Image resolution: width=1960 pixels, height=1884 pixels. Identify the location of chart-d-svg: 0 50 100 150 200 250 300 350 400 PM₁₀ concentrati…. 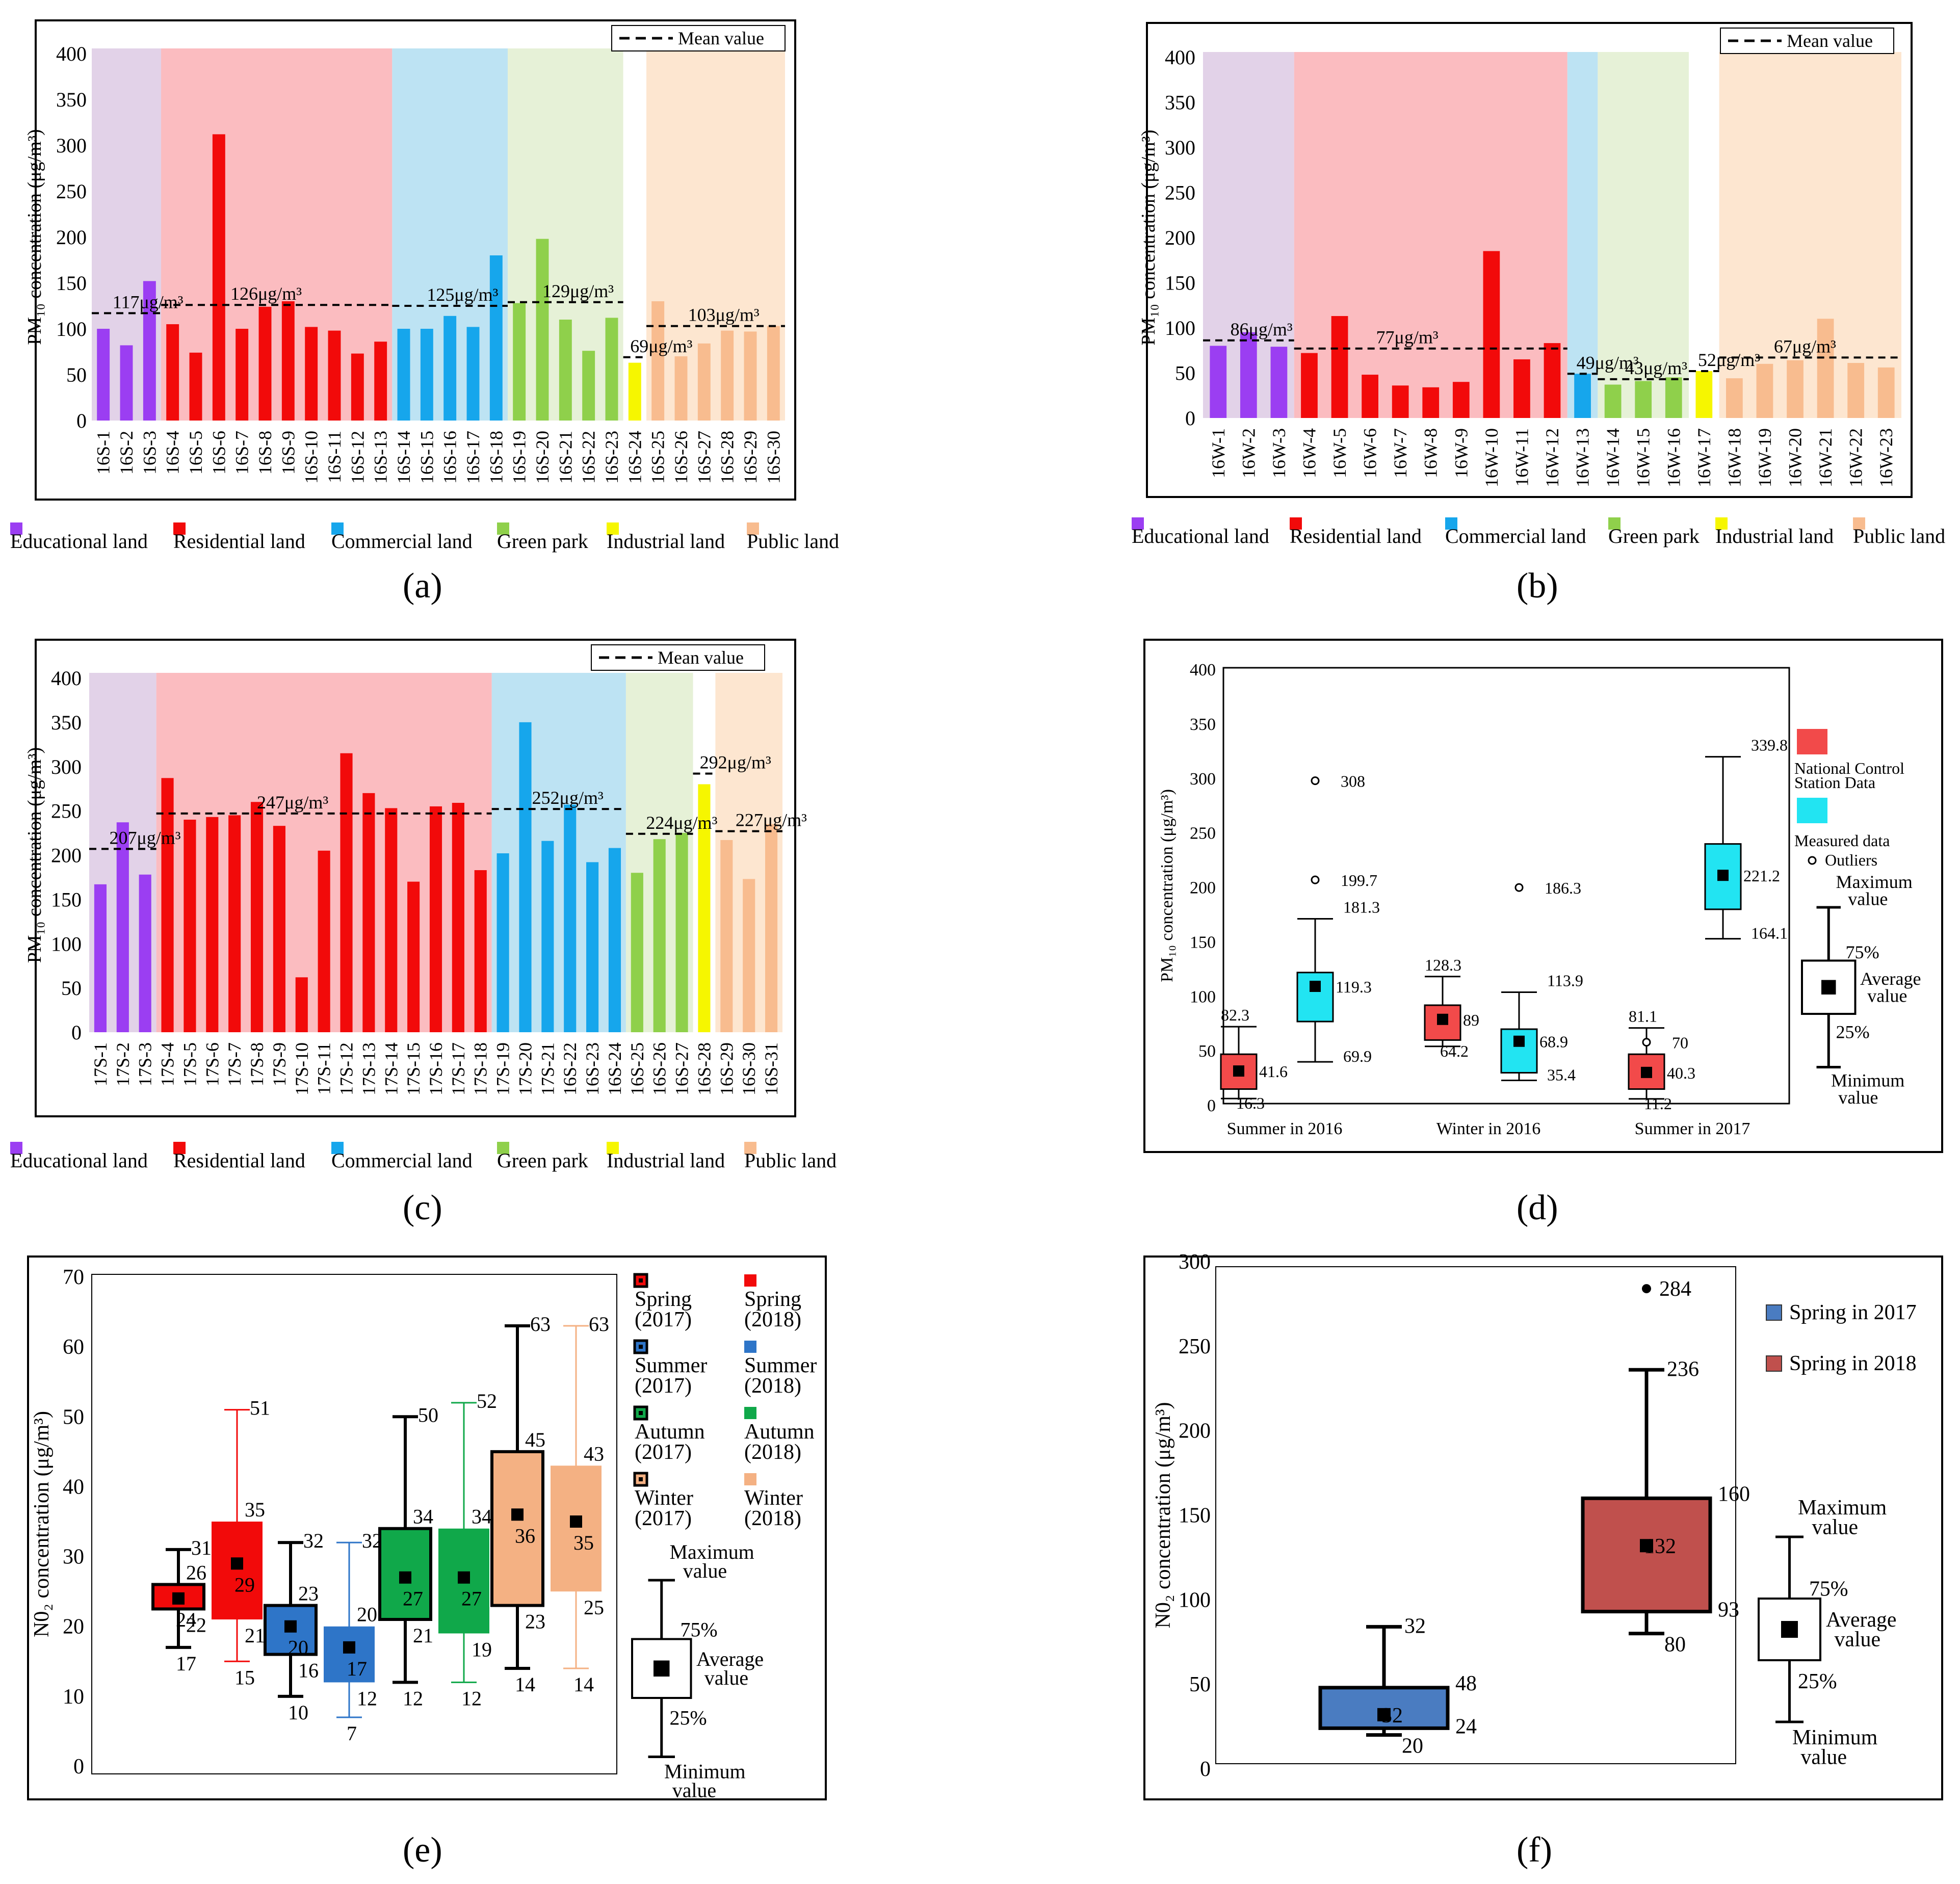
(1543, 896).